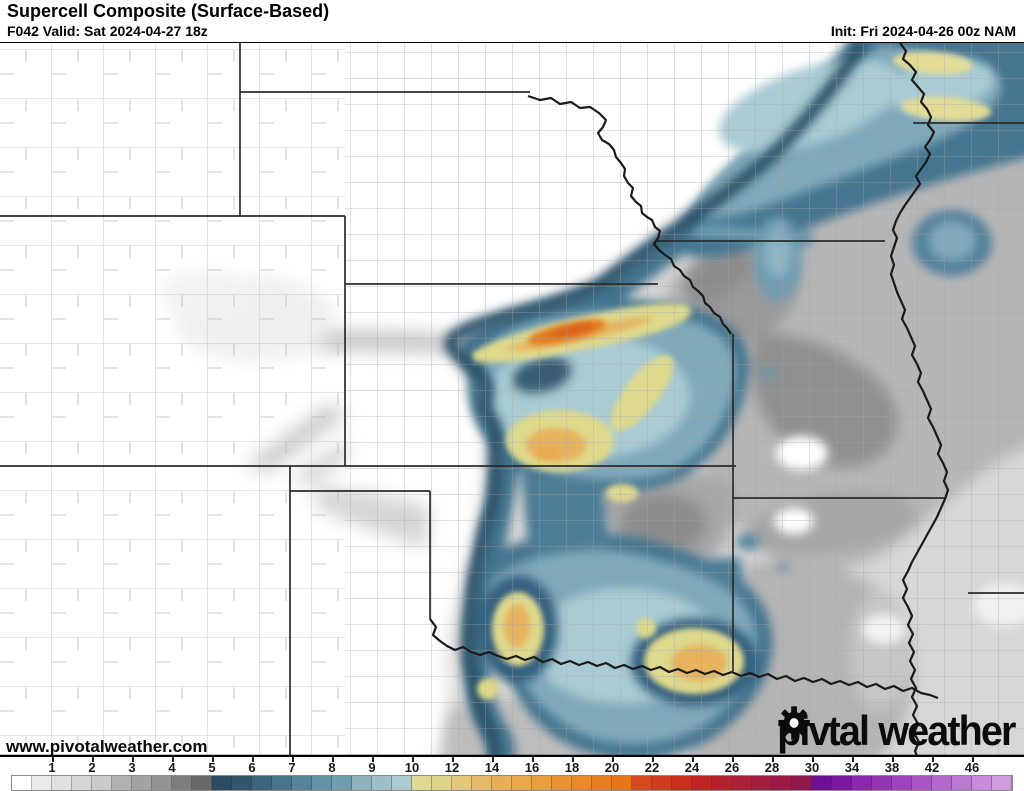  What do you see at coordinates (168, 11) in the screenshot?
I see `page-title: Supercell Composite (Surface-Based)` at bounding box center [168, 11].